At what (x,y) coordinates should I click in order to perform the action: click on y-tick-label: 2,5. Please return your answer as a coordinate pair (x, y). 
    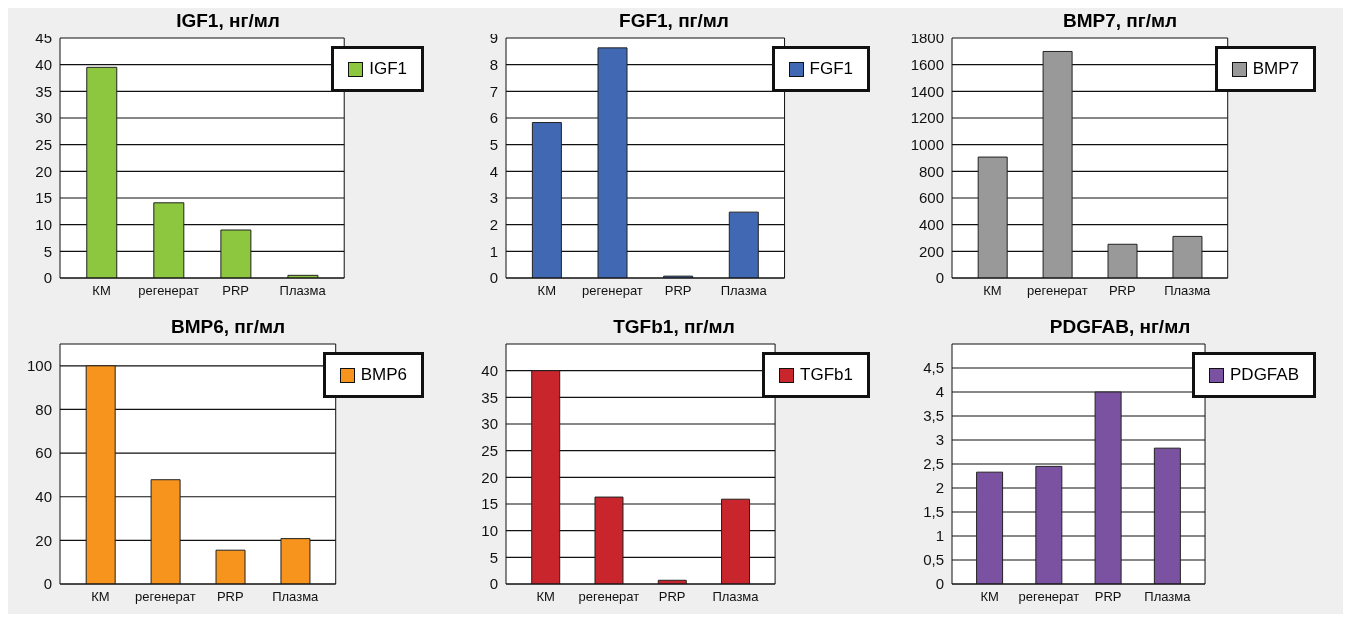
    Looking at the image, I should click on (933, 464).